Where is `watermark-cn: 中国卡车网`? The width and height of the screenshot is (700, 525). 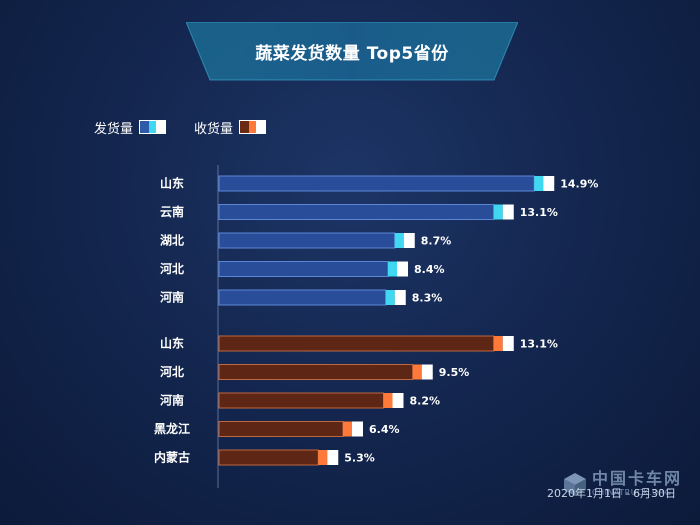 watermark-cn: 中国卡车网 is located at coordinates (636, 478).